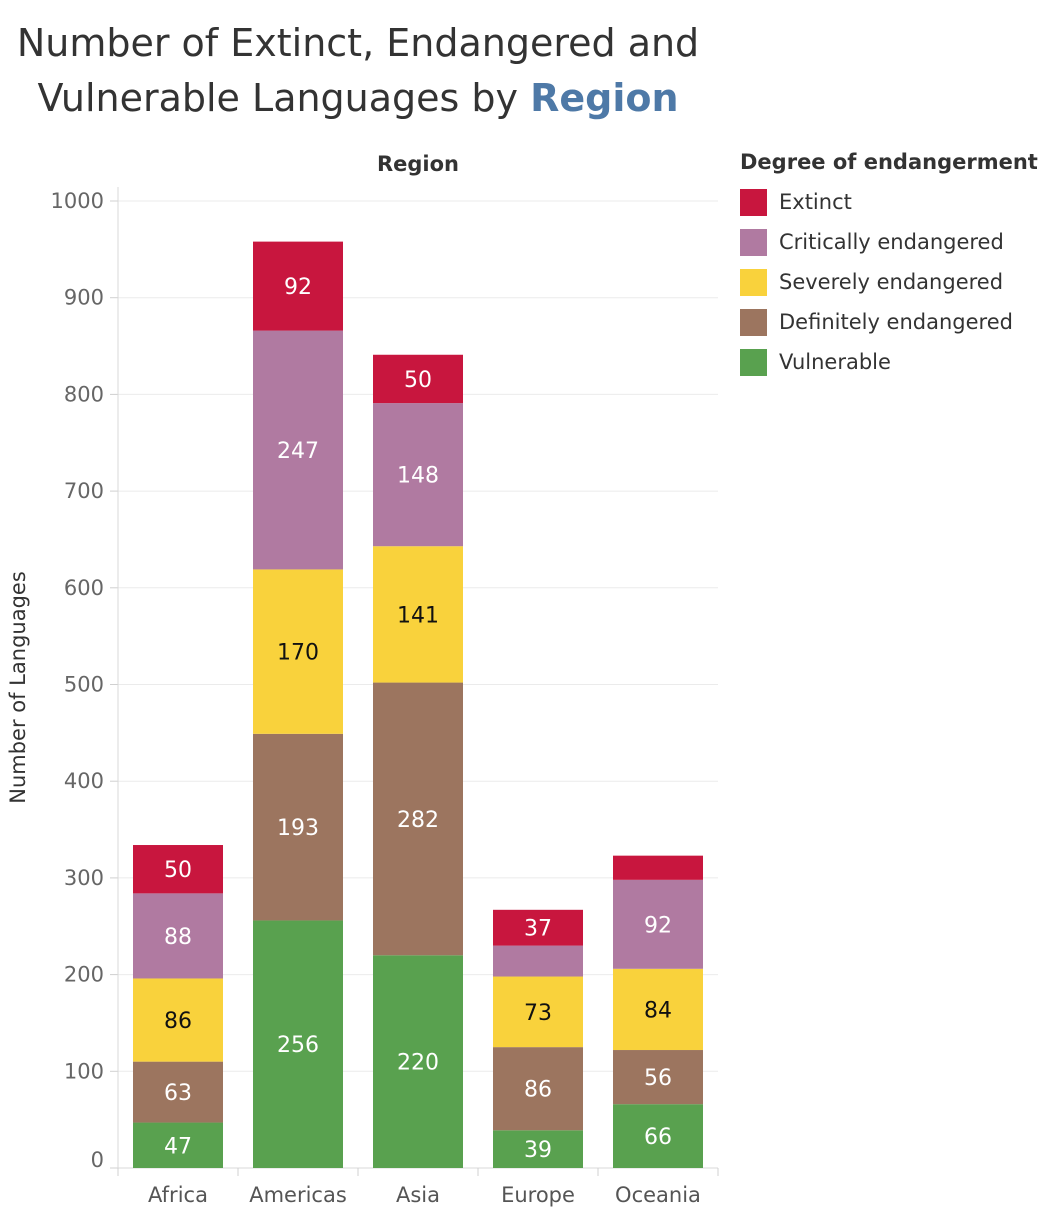 This screenshot has width=1042, height=1212. What do you see at coordinates (753, 202) in the screenshot?
I see `legend-swatch-extinct` at bounding box center [753, 202].